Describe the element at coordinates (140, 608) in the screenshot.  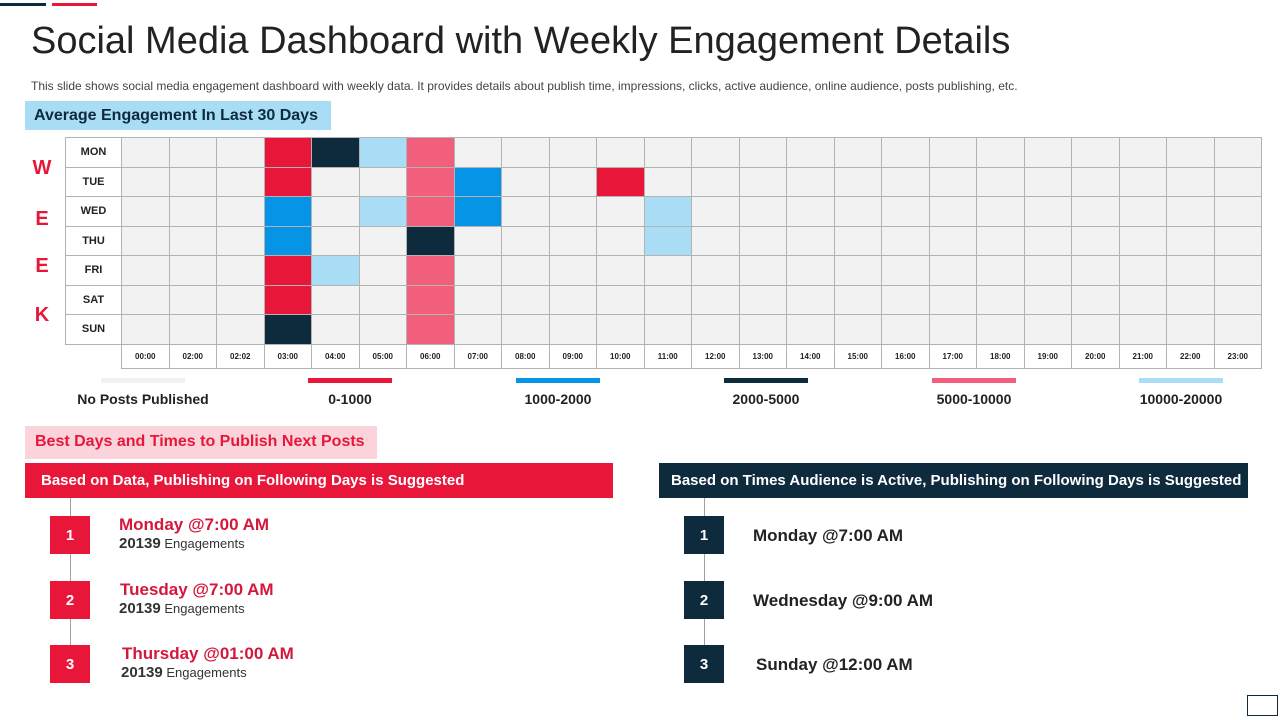
I see `engagement-number: 20139` at that location.